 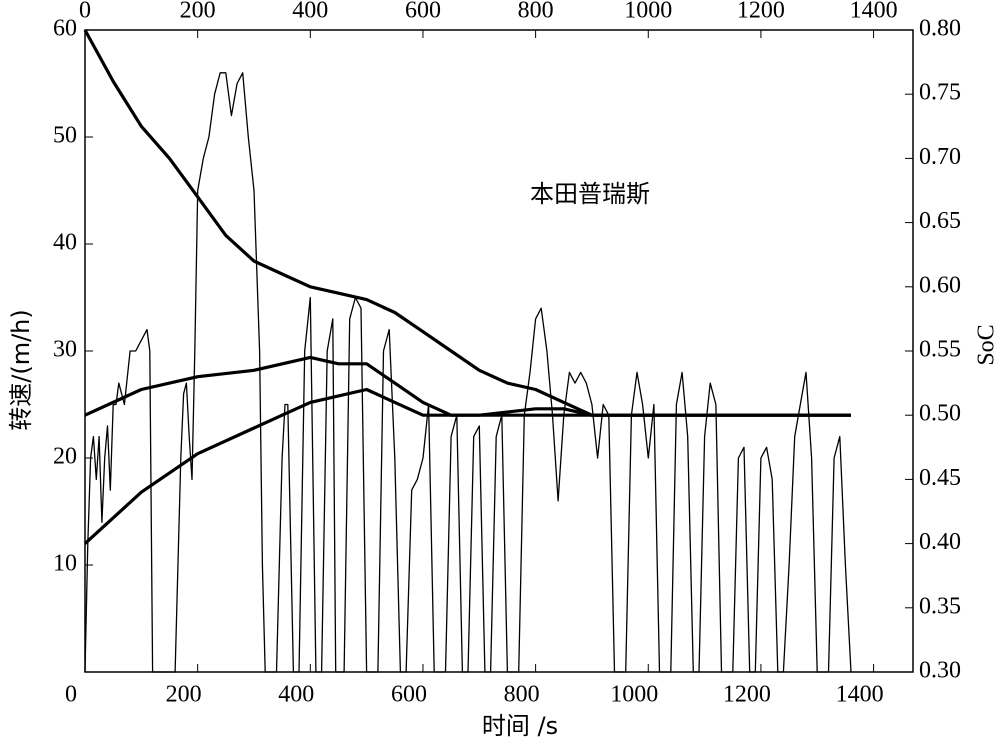 What do you see at coordinates (648, 12) in the screenshot?
I see `x-top-tick-label: 1000` at bounding box center [648, 12].